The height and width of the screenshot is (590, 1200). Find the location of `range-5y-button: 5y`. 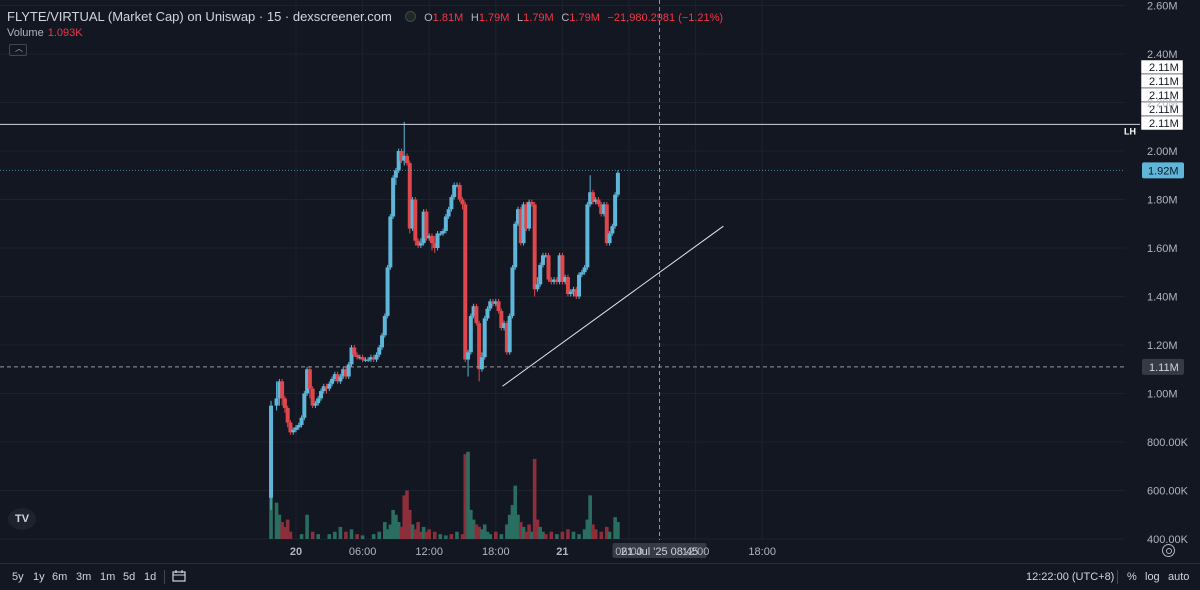

range-5y-button: 5y is located at coordinates (18, 577).